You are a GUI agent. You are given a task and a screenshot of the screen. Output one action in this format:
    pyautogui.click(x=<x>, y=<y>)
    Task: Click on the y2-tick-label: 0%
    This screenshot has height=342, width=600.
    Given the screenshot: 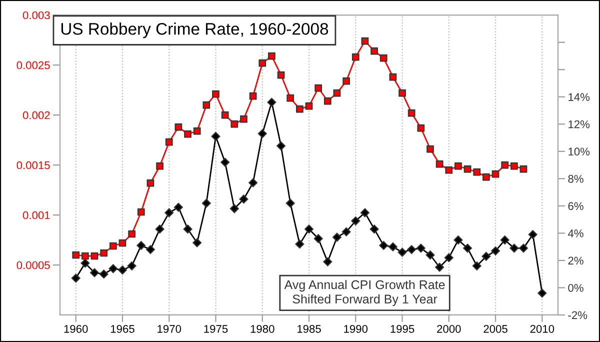 What is the action you would take?
    pyautogui.click(x=576, y=288)
    